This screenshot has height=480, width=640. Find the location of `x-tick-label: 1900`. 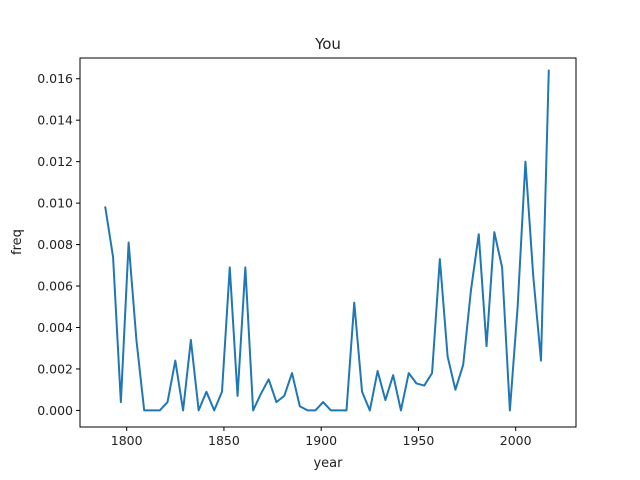

x-tick-label: 1900 is located at coordinates (321, 440).